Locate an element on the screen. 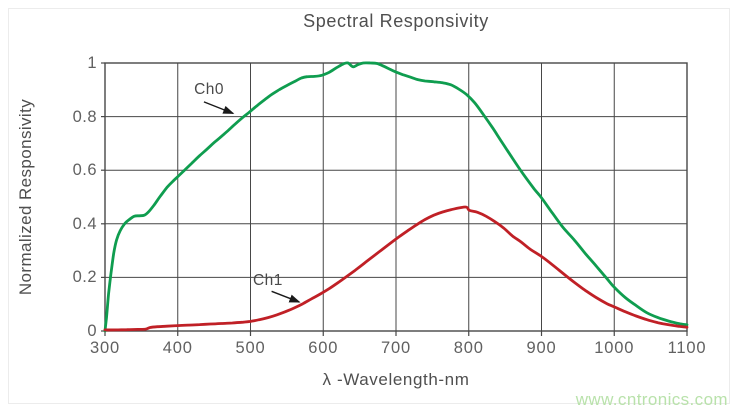 This screenshot has height=415, width=745. x-tick-label: 900 is located at coordinates (541, 348).